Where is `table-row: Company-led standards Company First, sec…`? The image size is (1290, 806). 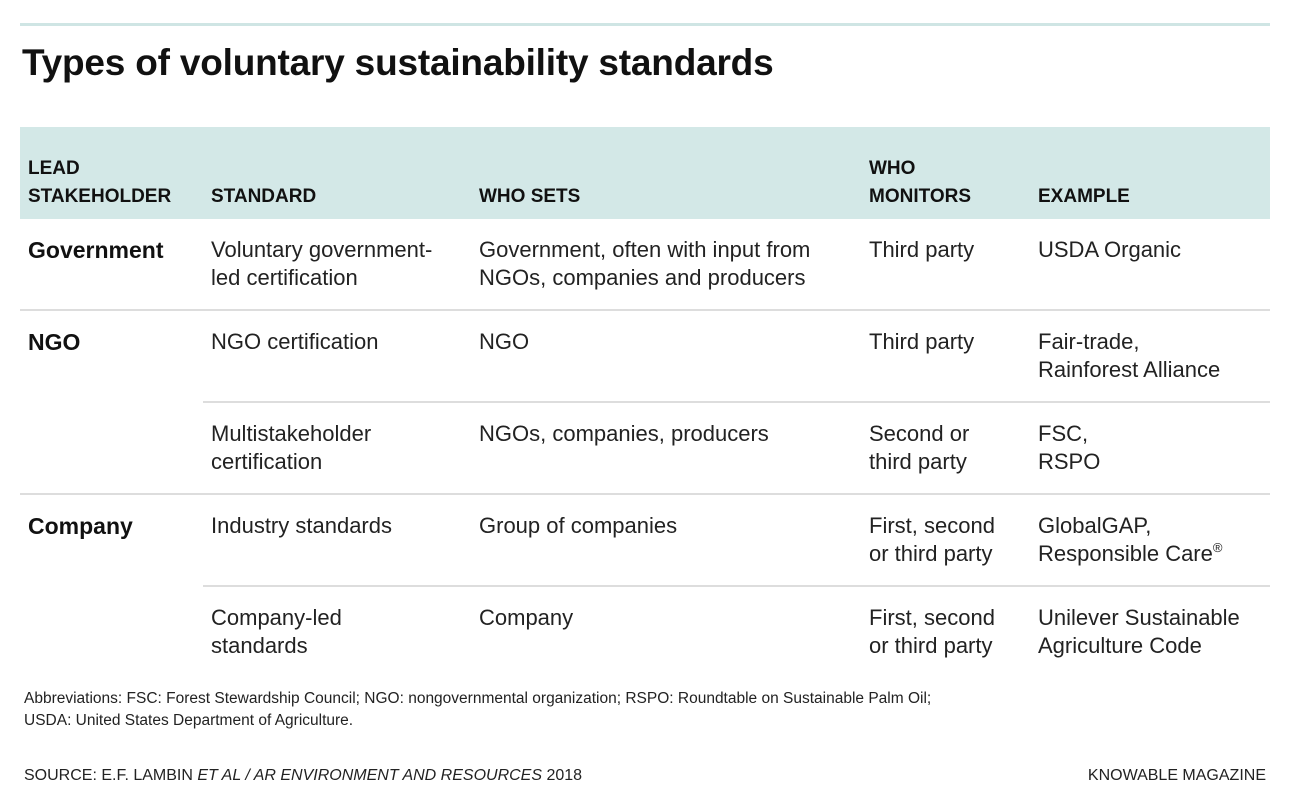 table-row: Company-led standards Company First, sec… is located at coordinates (645, 633).